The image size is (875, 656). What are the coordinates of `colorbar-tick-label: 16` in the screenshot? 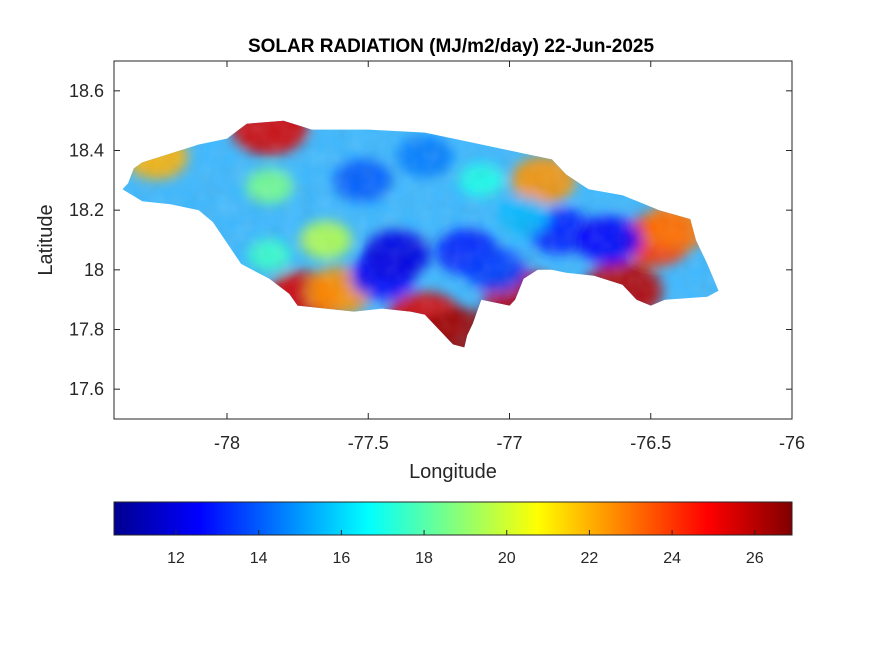 It's located at (341, 558).